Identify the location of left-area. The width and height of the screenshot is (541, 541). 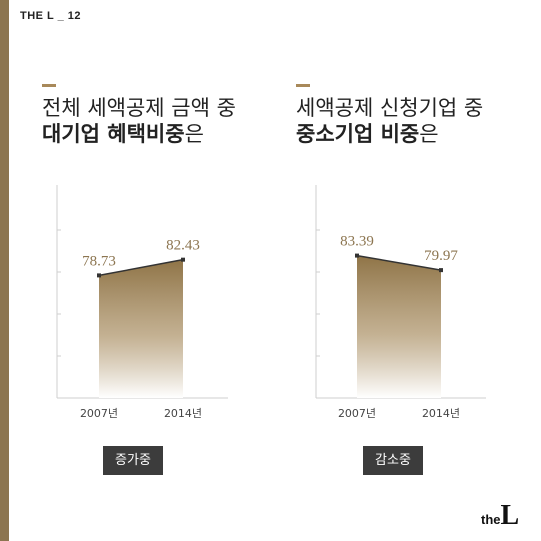
(141, 328).